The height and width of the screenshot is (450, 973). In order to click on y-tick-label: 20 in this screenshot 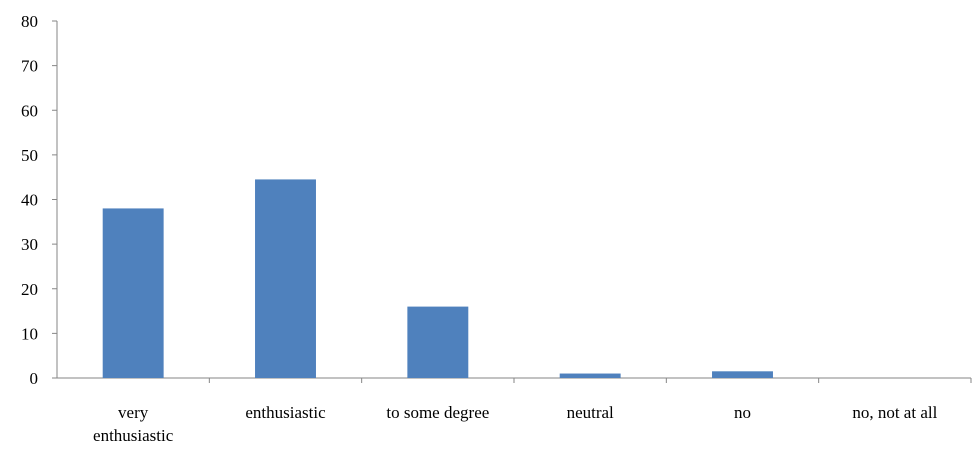, I will do `click(29, 289)`.